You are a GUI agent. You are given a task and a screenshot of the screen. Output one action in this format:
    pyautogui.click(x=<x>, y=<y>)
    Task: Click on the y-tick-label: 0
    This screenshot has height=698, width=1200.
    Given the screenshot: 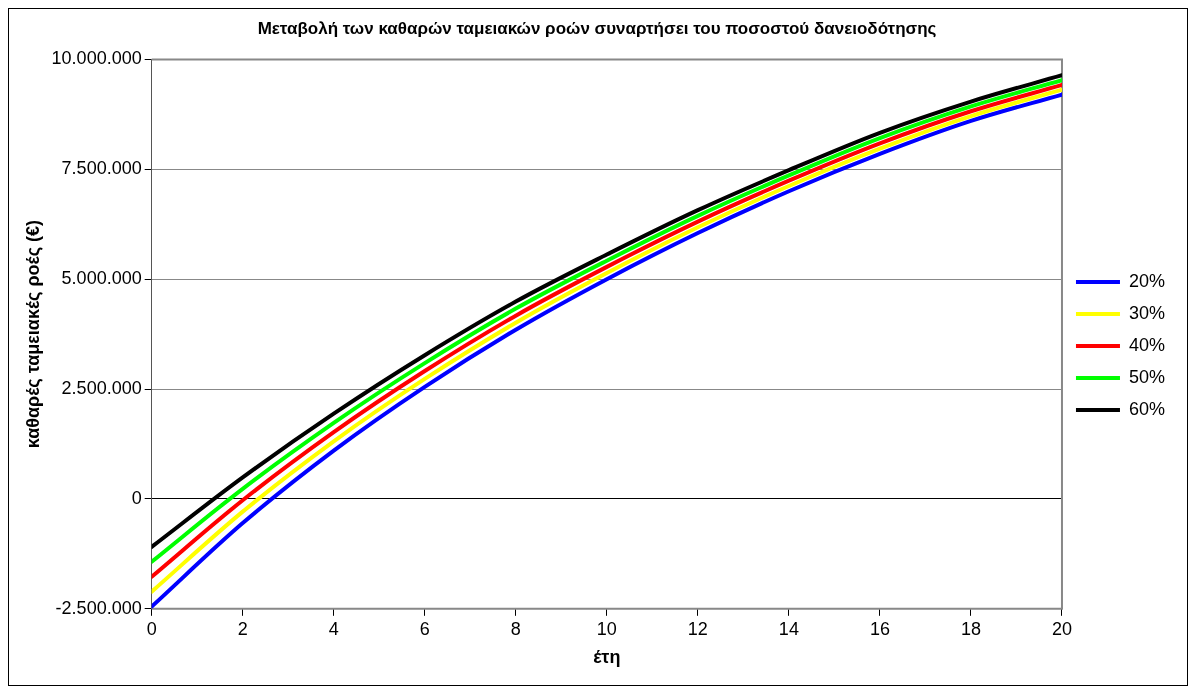 What is the action you would take?
    pyautogui.click(x=136, y=497)
    